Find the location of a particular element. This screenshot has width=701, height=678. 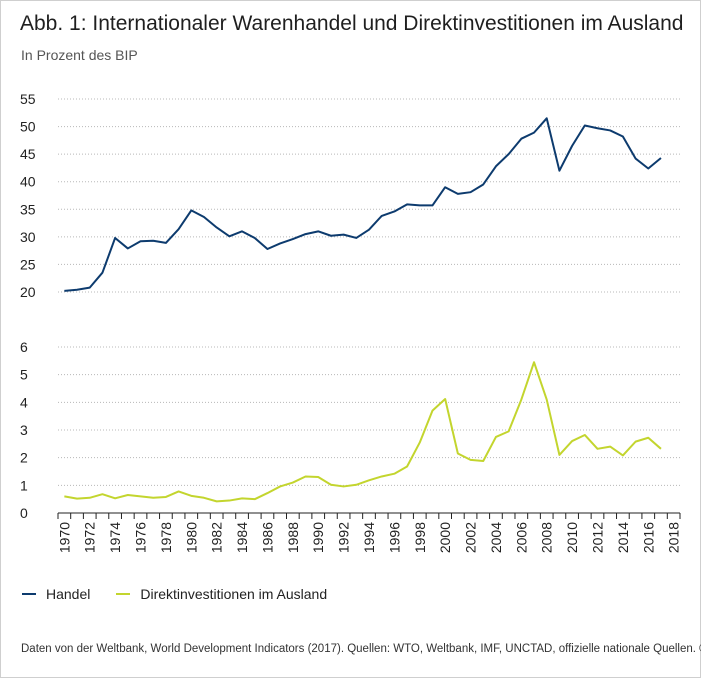

y-tick-label: 55 is located at coordinates (28, 99).